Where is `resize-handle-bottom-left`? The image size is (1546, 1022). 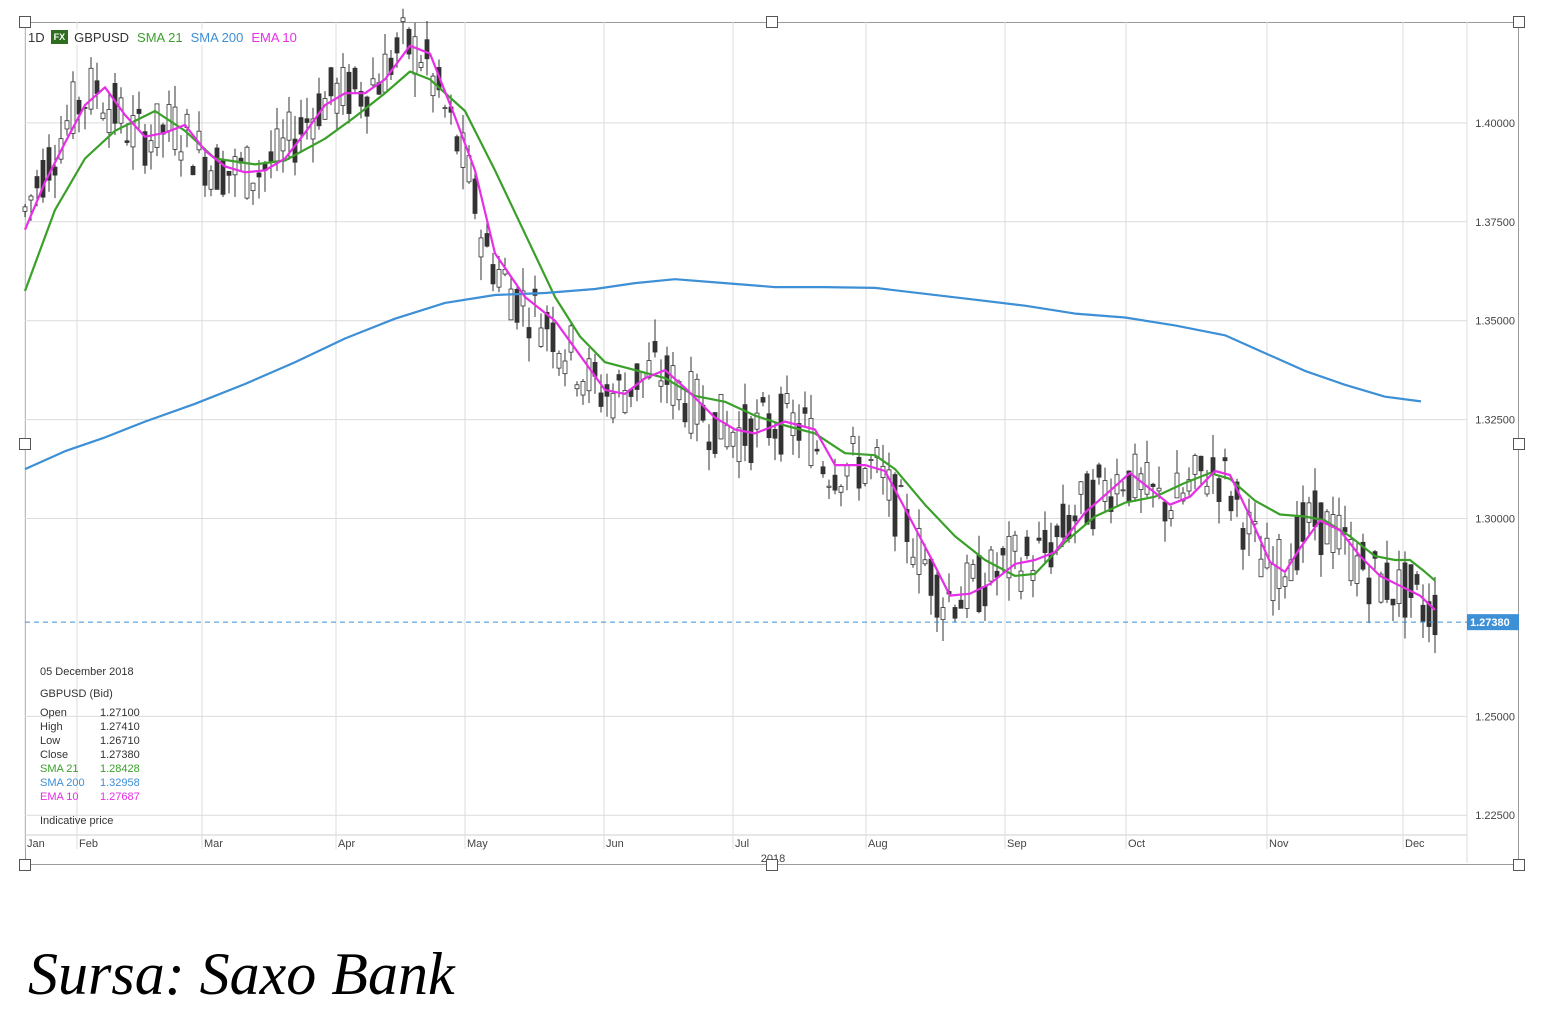
resize-handle-bottom-left is located at coordinates (25, 865).